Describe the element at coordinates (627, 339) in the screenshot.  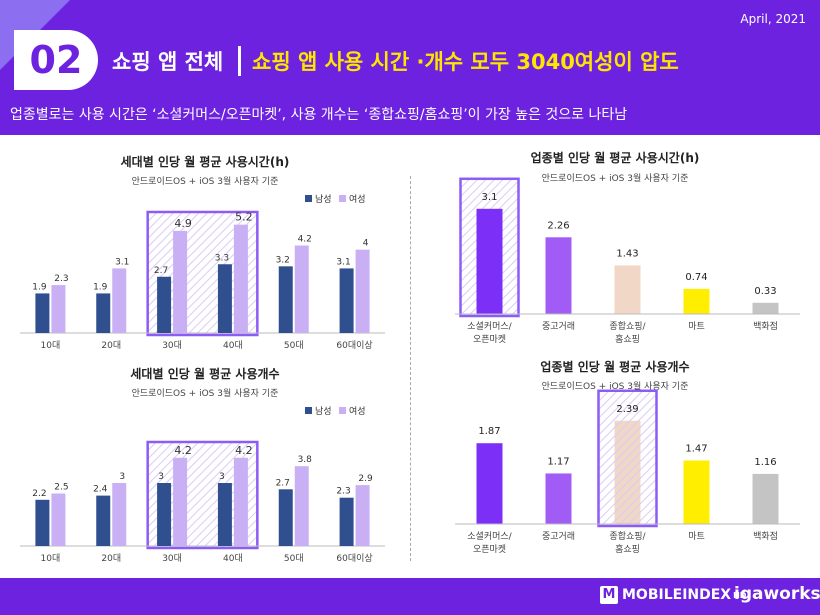
I see `x-tick-label: 홈쇼핑` at that location.